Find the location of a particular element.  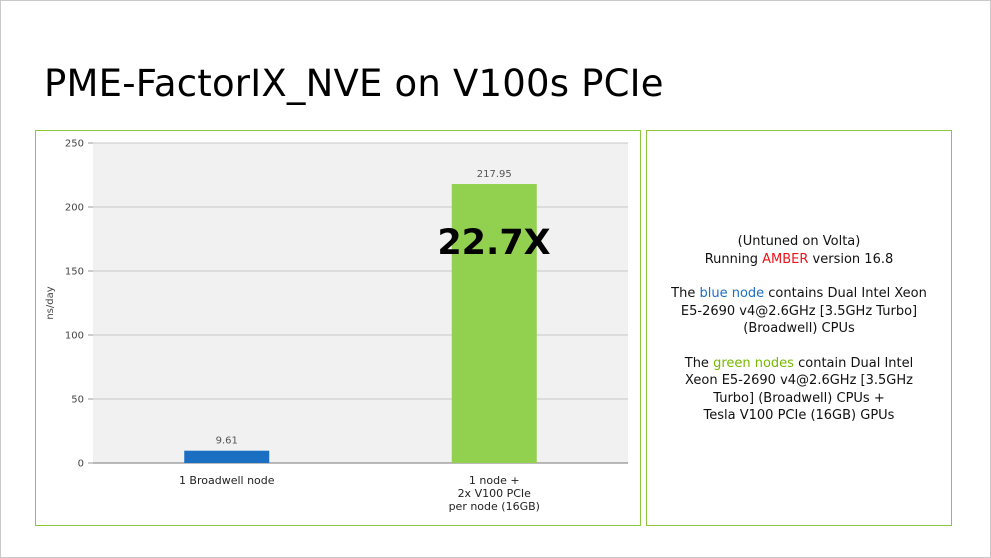

x-tick-label: 1 node + is located at coordinates (494, 480).